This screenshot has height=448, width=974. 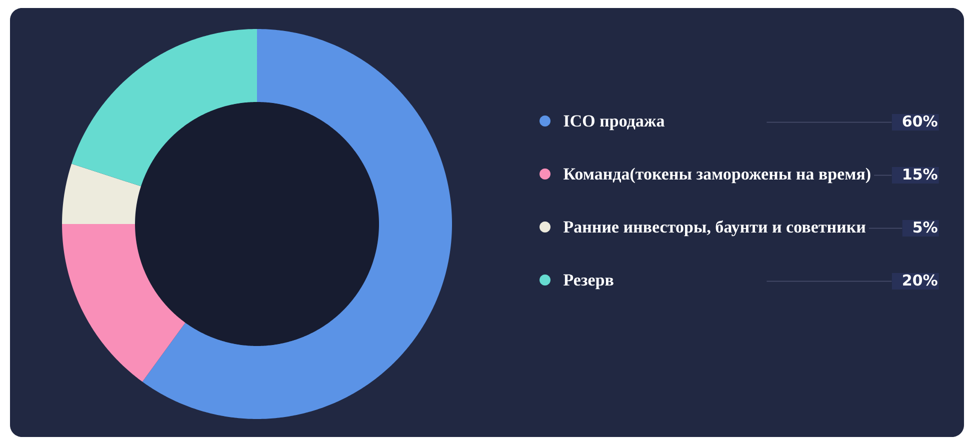 What do you see at coordinates (717, 176) in the screenshot?
I see `legend-label: Команда(токены заморожены на время)` at bounding box center [717, 176].